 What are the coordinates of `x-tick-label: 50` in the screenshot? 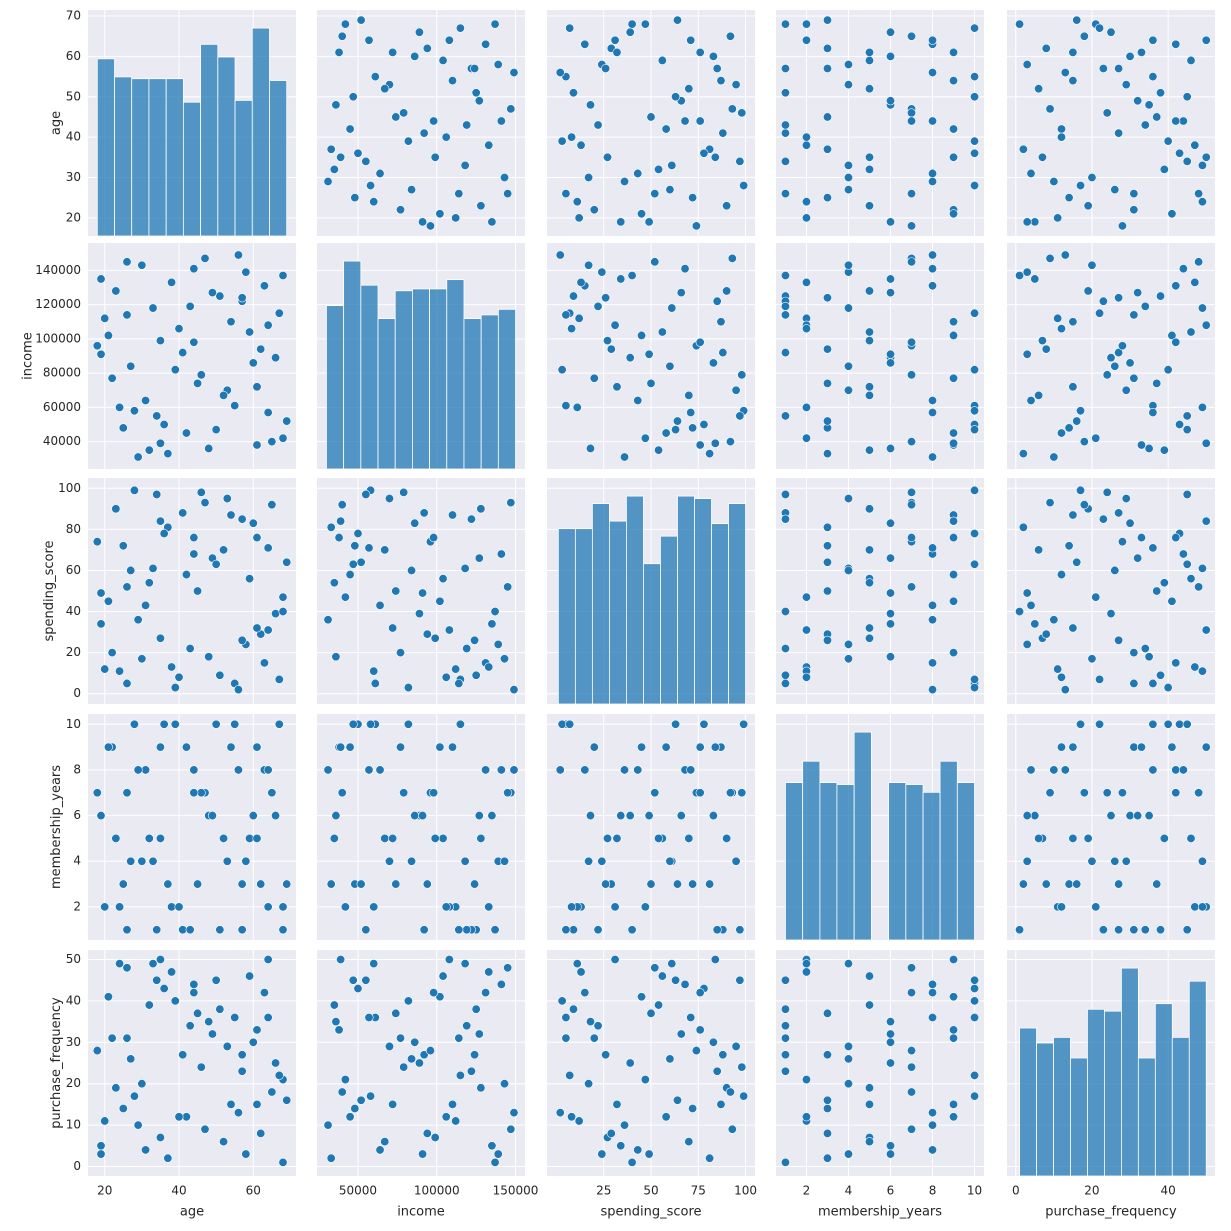 It's located at (650, 1191).